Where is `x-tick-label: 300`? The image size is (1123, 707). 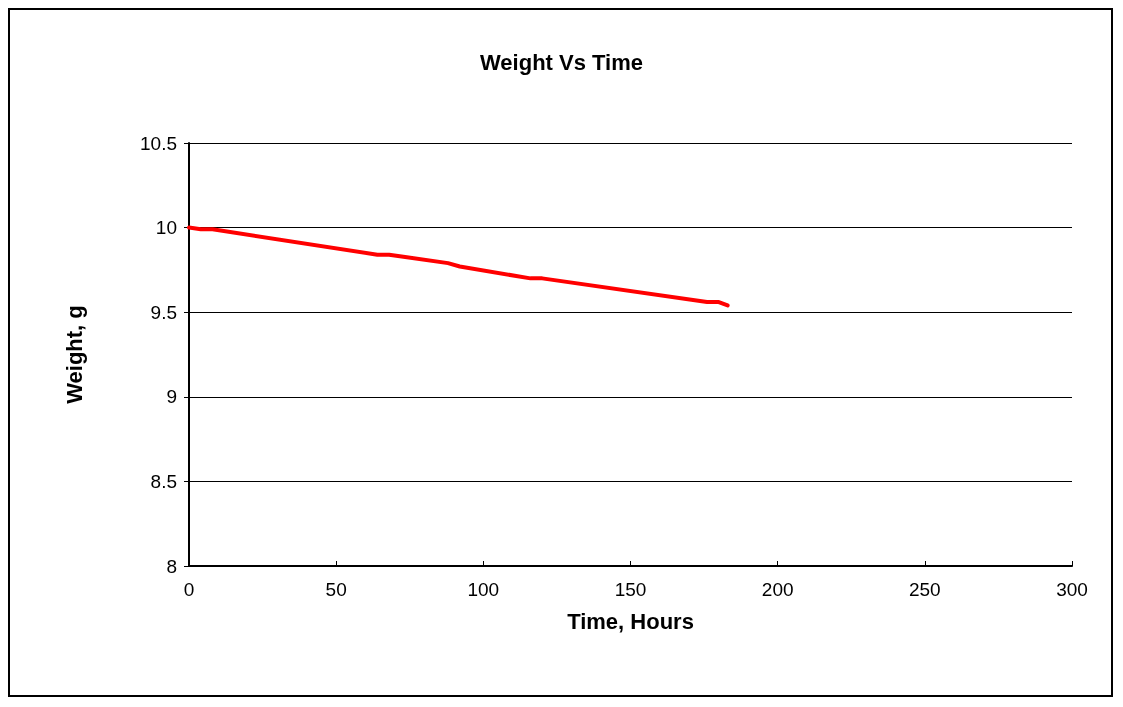 x-tick-label: 300 is located at coordinates (1072, 589).